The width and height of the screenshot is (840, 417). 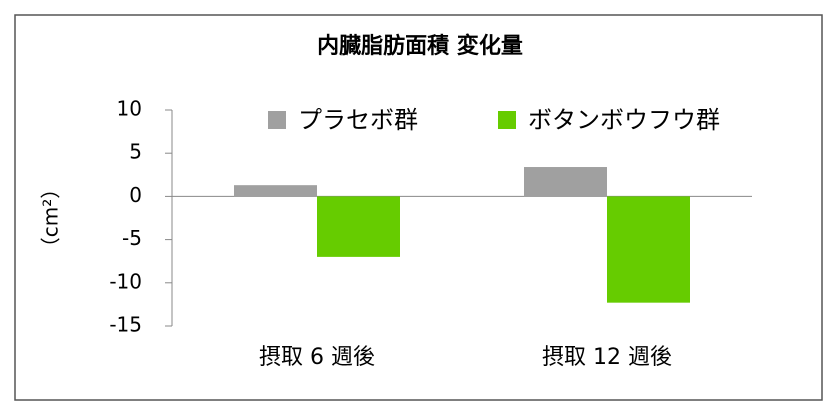 What do you see at coordinates (624, 120) in the screenshot?
I see `legend-label: ボタンボウフウ群` at bounding box center [624, 120].